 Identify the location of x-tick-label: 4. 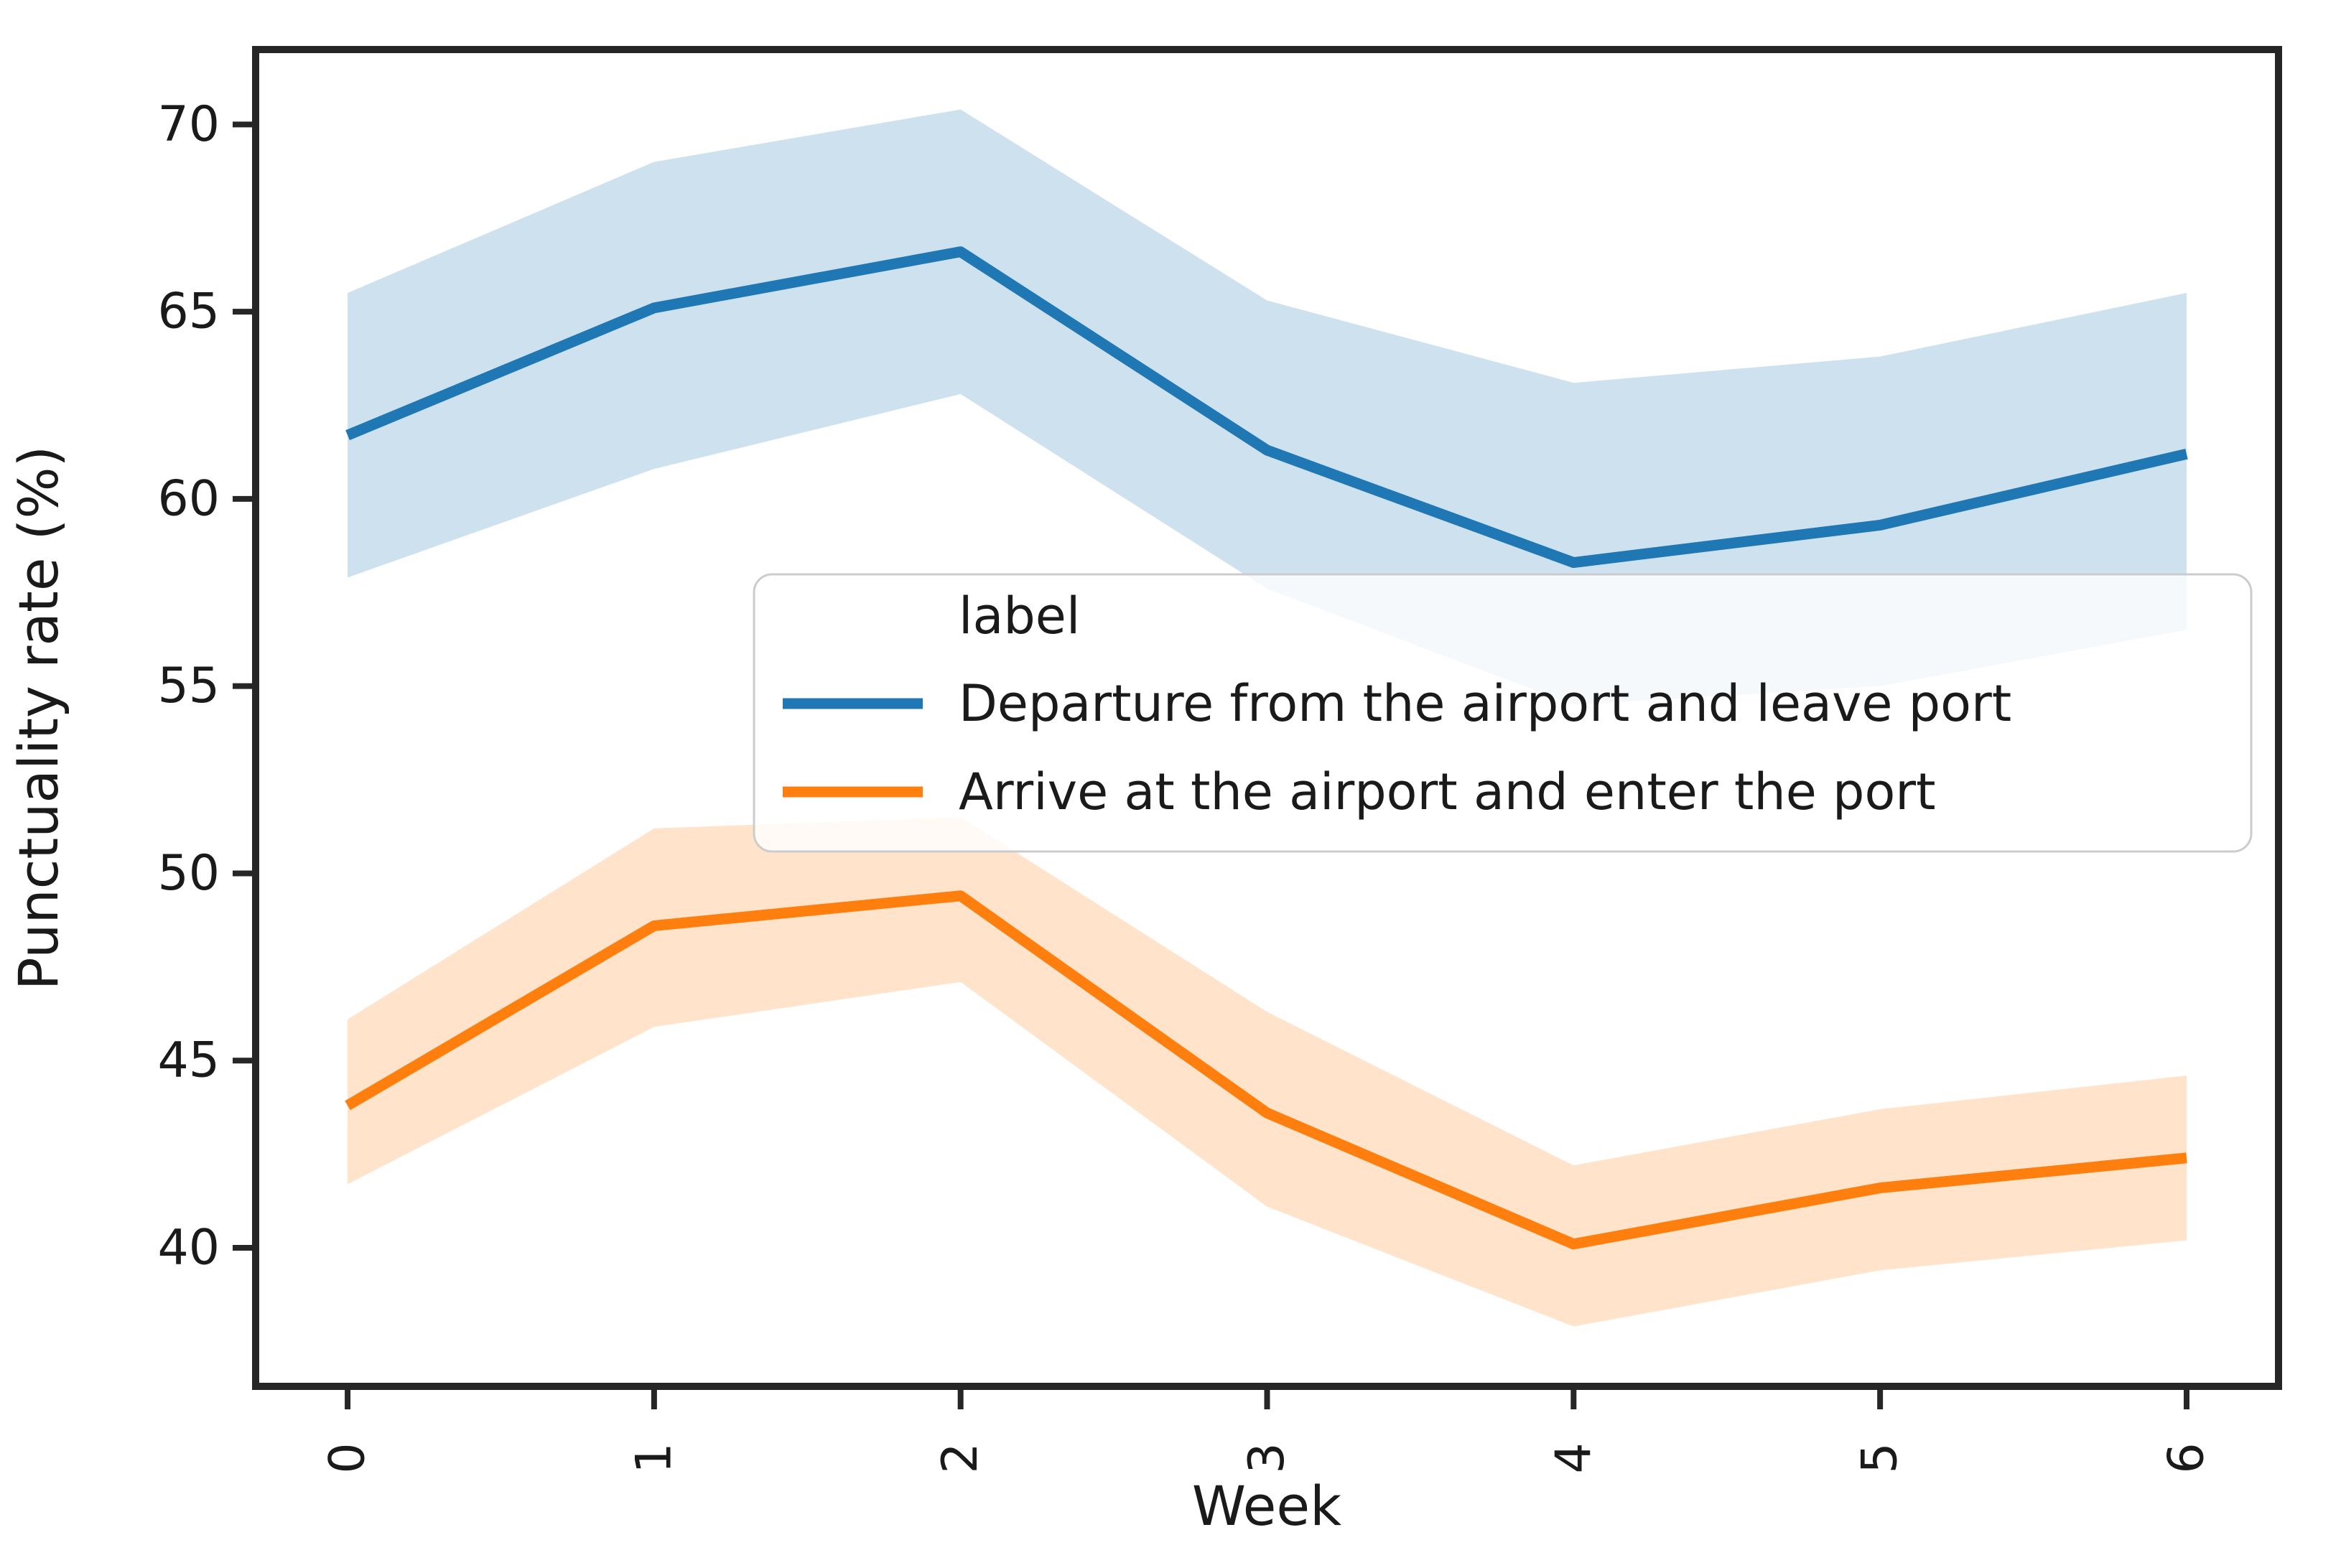
(1573, 1457).